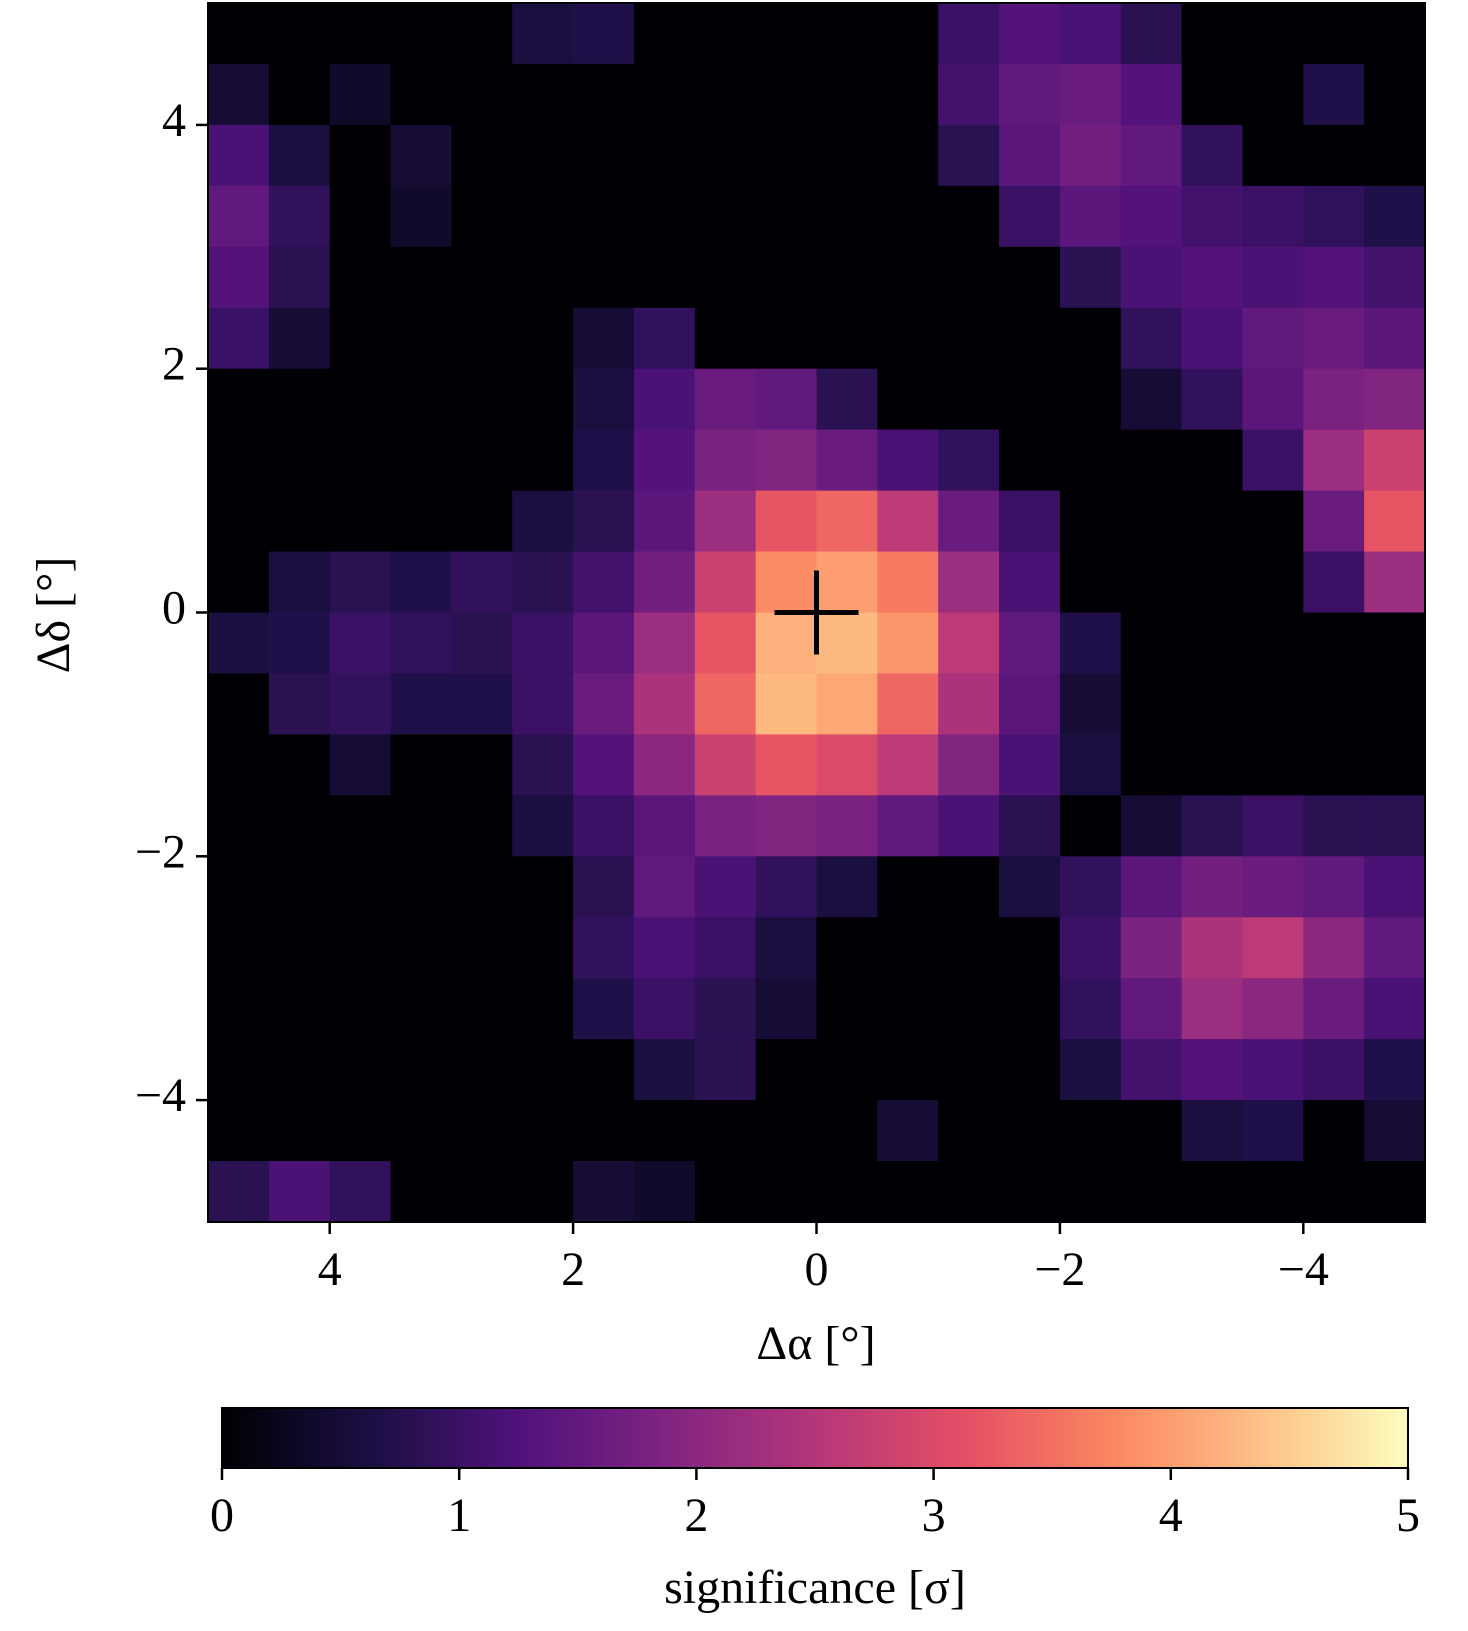 The width and height of the screenshot is (1468, 1631). I want to click on y-tick-label: −2, so click(160, 851).